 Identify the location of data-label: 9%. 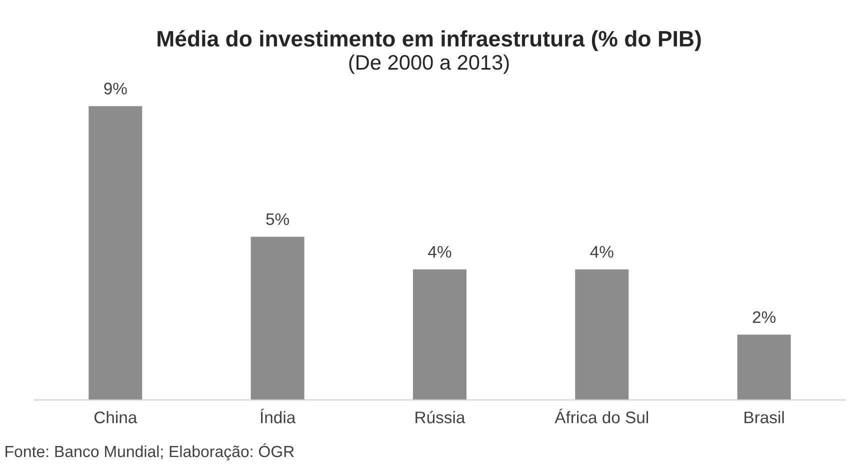
(115, 88).